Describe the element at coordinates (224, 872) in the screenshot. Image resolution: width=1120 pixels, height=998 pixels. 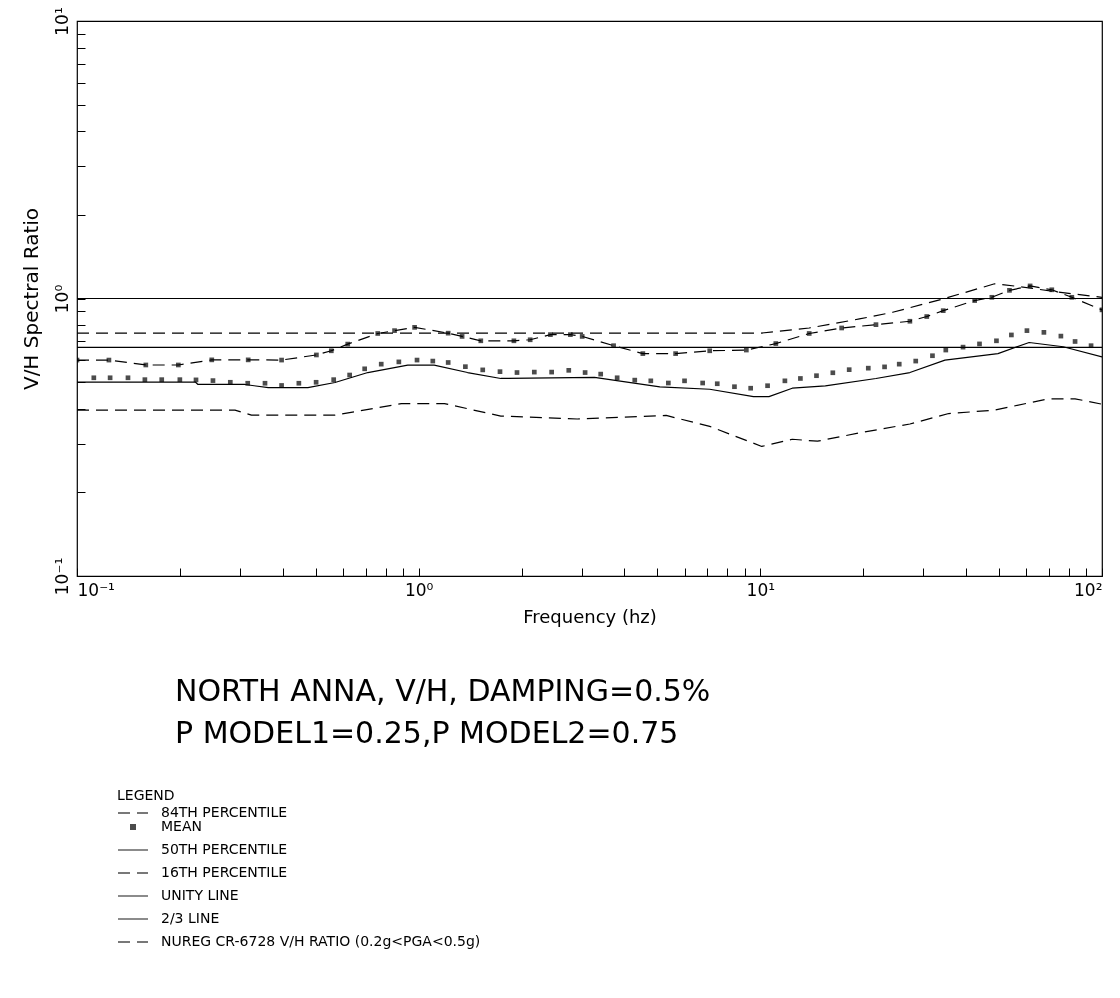
I see `legend-label: 16TH PERCENTILE` at that location.